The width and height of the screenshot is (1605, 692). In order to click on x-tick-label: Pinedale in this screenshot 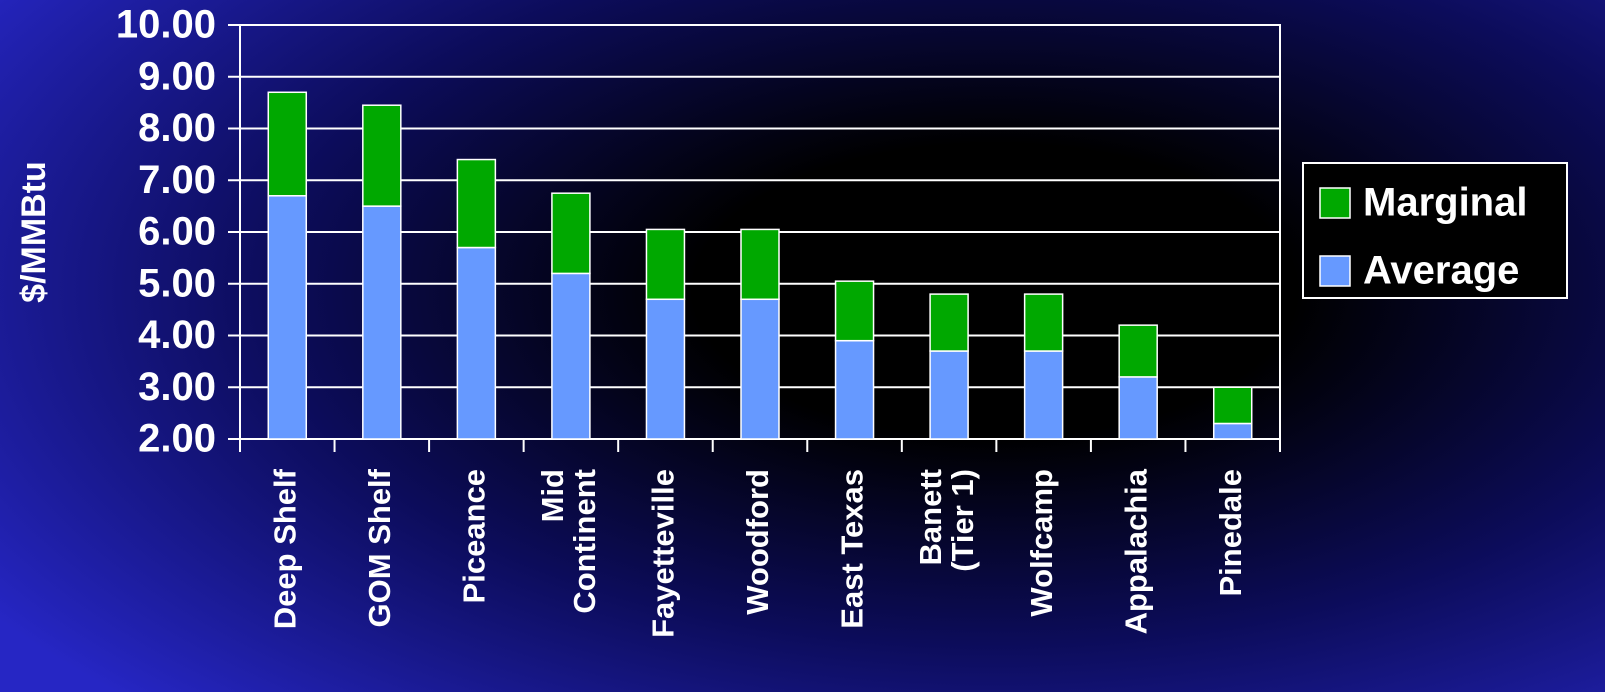, I will do `click(1230, 533)`.